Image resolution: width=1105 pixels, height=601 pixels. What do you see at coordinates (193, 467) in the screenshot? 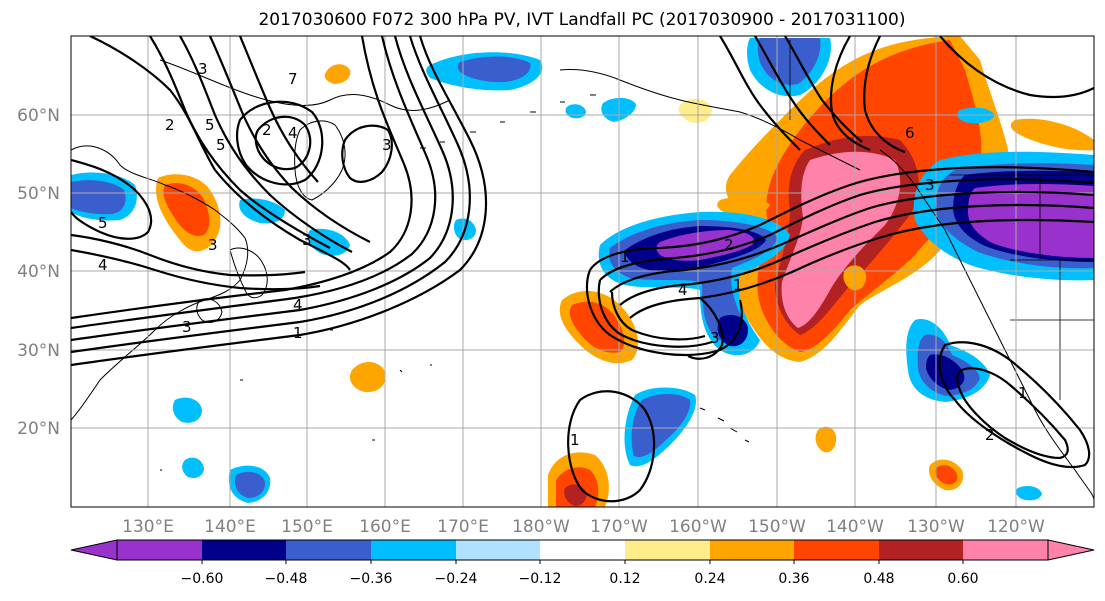
I see `pv-shade-sw-lightblue3` at bounding box center [193, 467].